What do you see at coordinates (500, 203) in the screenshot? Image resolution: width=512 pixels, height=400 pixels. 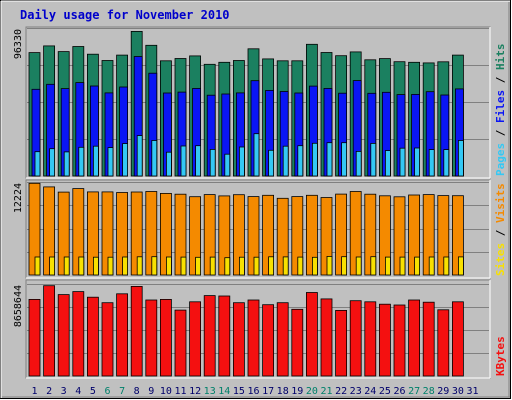 I see `legend-visits: Visits` at bounding box center [500, 203].